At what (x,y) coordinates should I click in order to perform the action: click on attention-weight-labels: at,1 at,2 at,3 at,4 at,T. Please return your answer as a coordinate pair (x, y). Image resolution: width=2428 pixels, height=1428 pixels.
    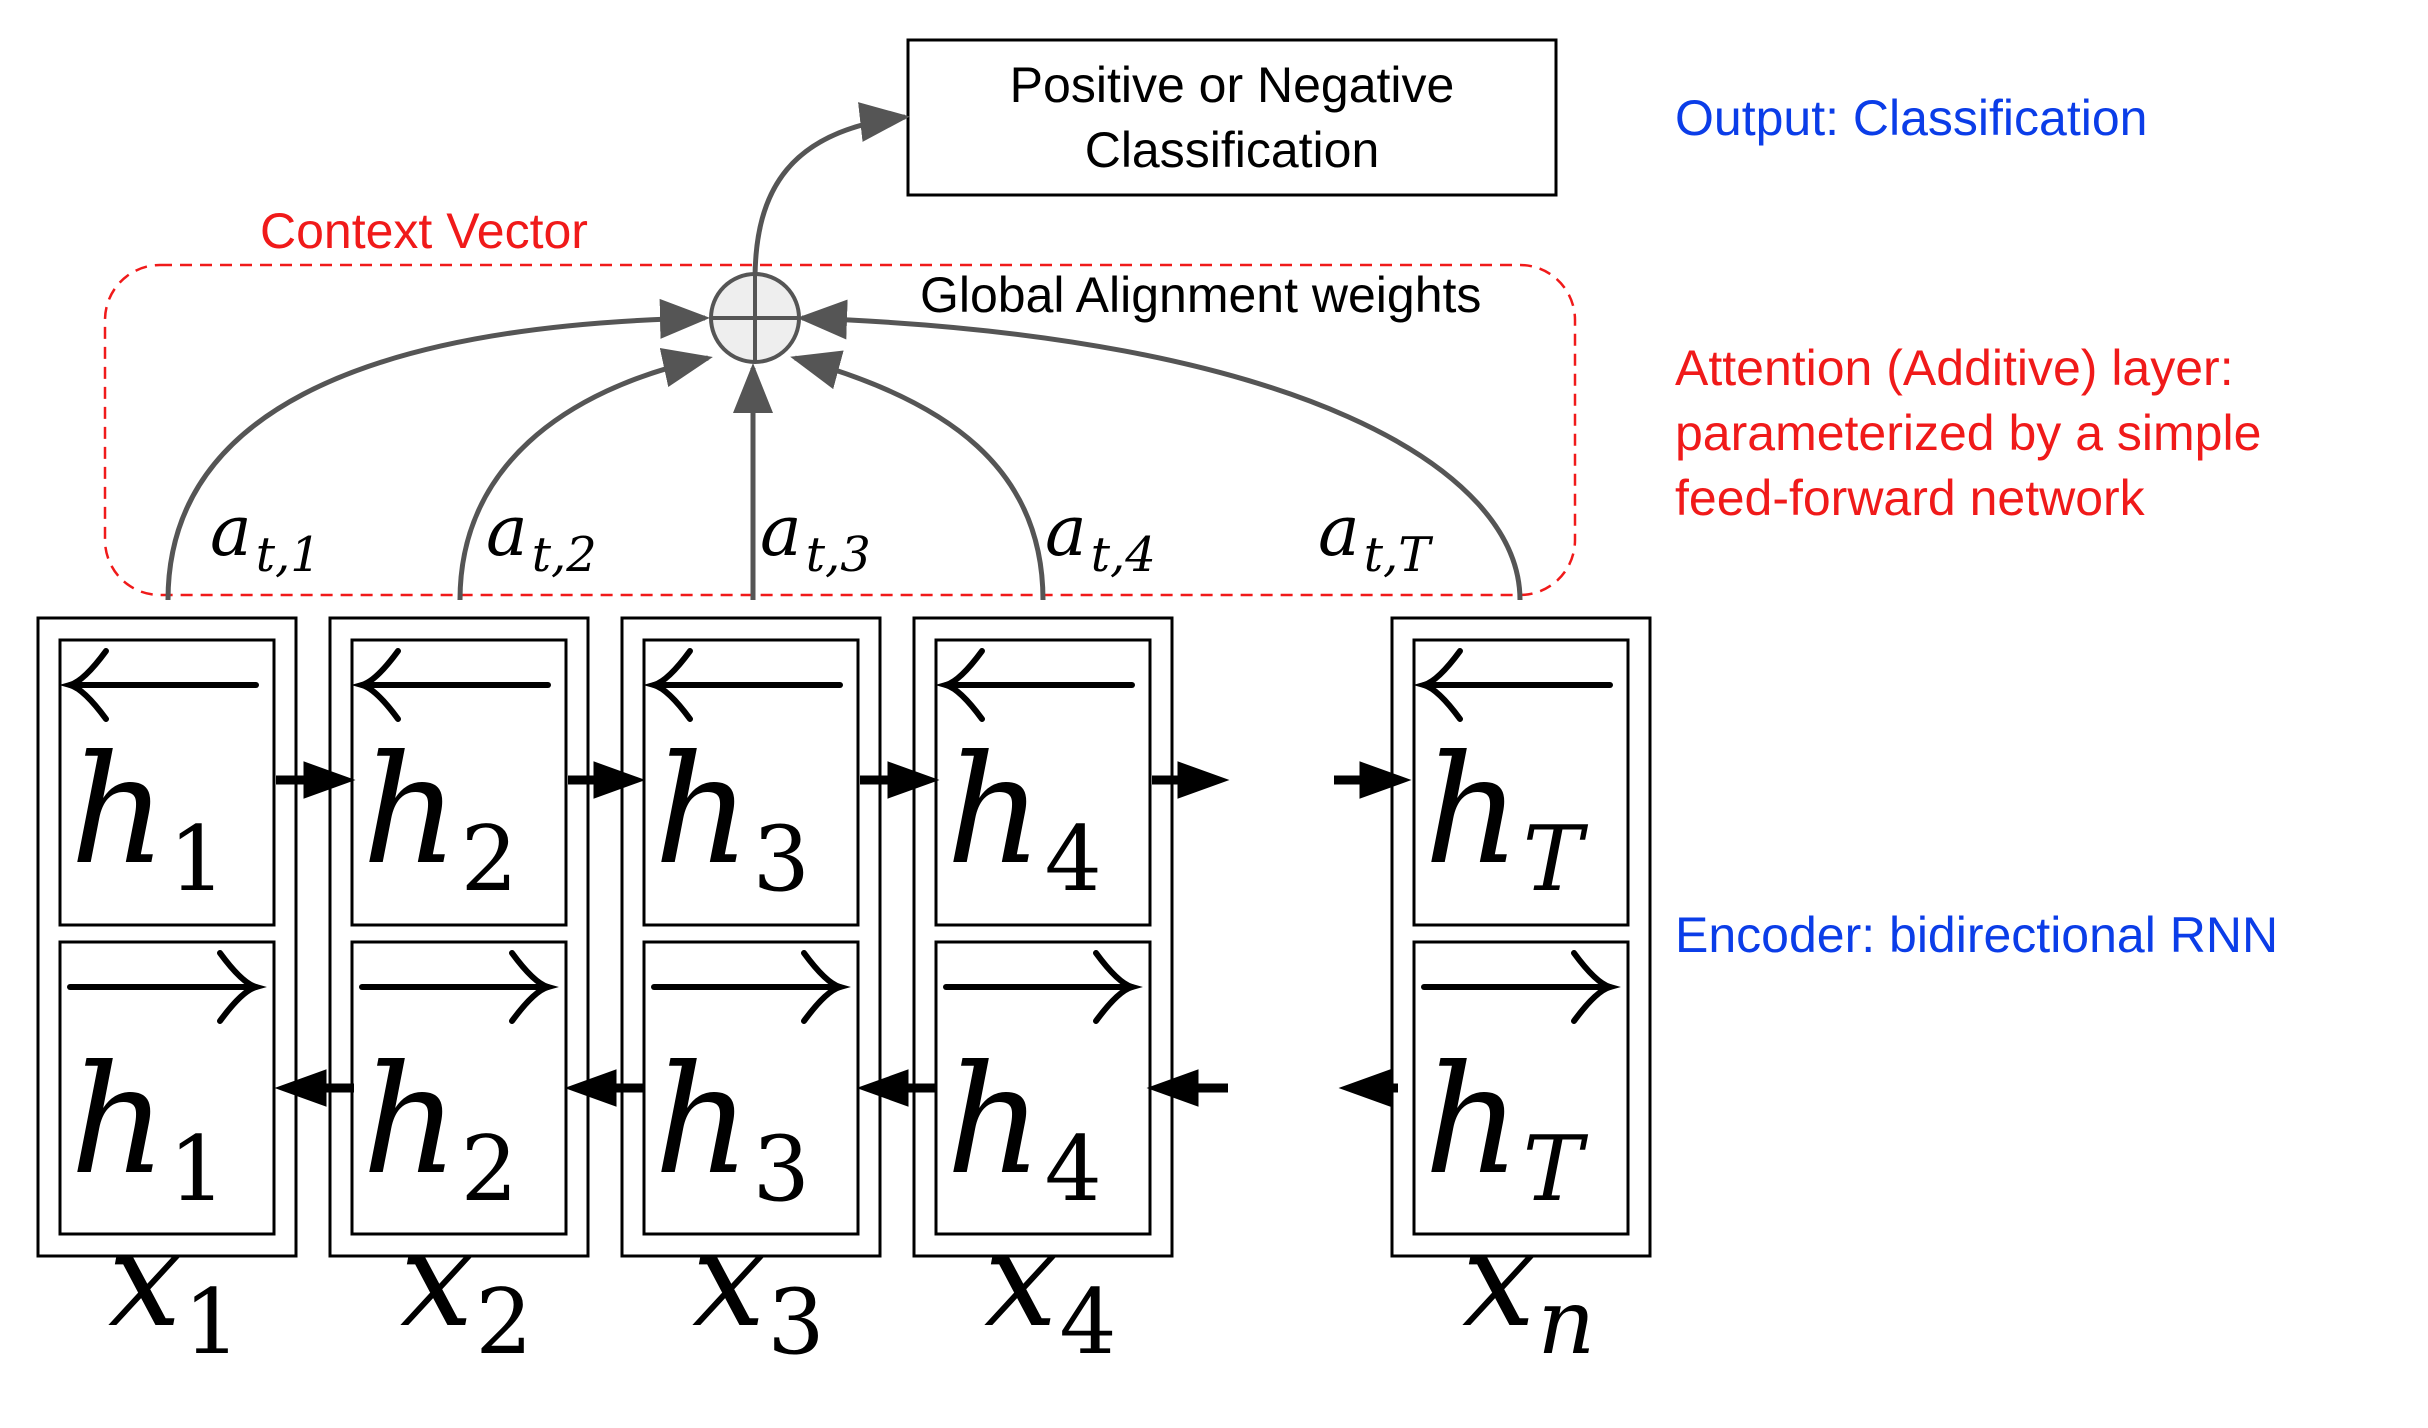
    Looking at the image, I should click on (821, 536).